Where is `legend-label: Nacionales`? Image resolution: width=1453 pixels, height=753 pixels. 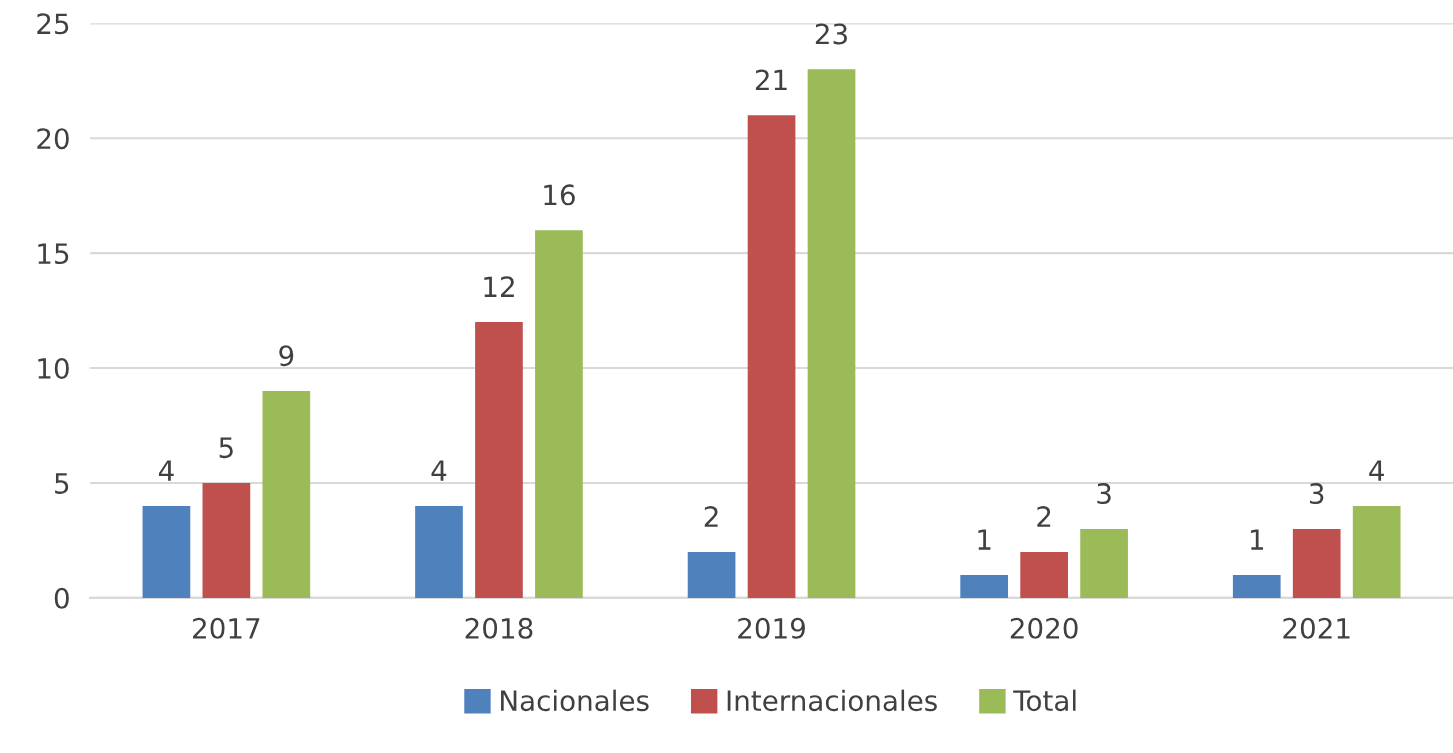
legend-label: Nacionales is located at coordinates (575, 700).